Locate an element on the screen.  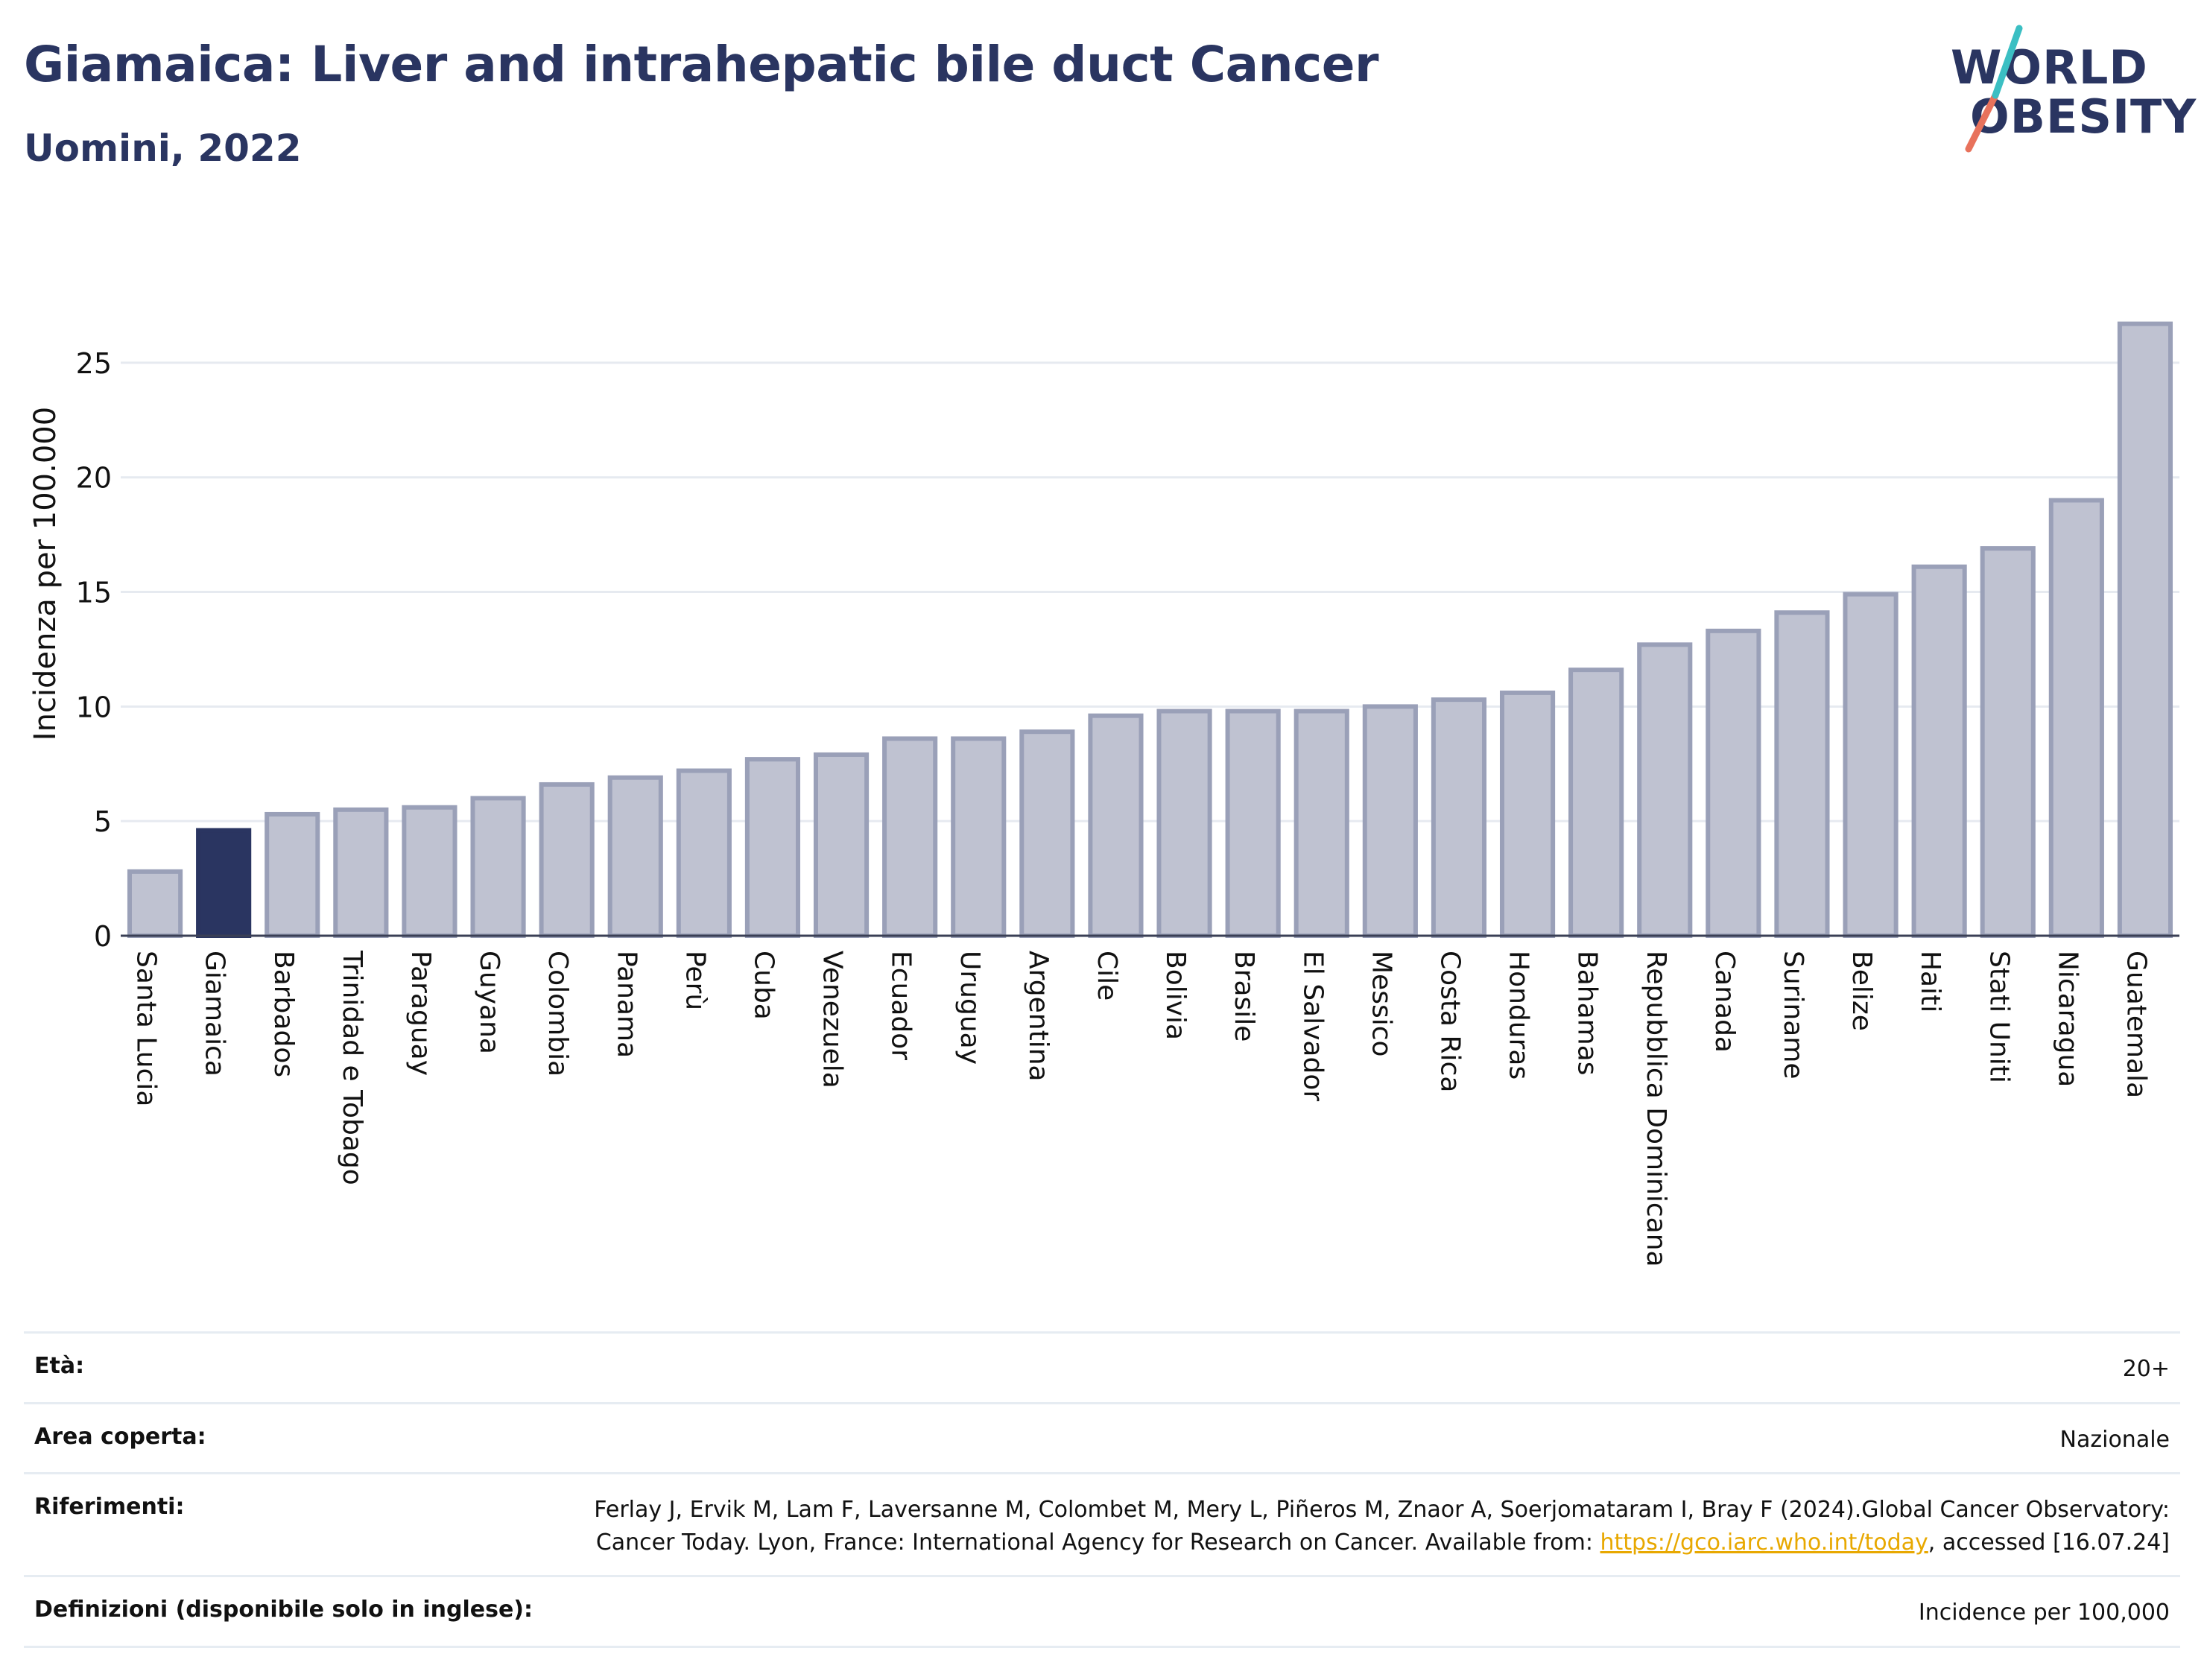
bar-paraguay is located at coordinates (429, 871).